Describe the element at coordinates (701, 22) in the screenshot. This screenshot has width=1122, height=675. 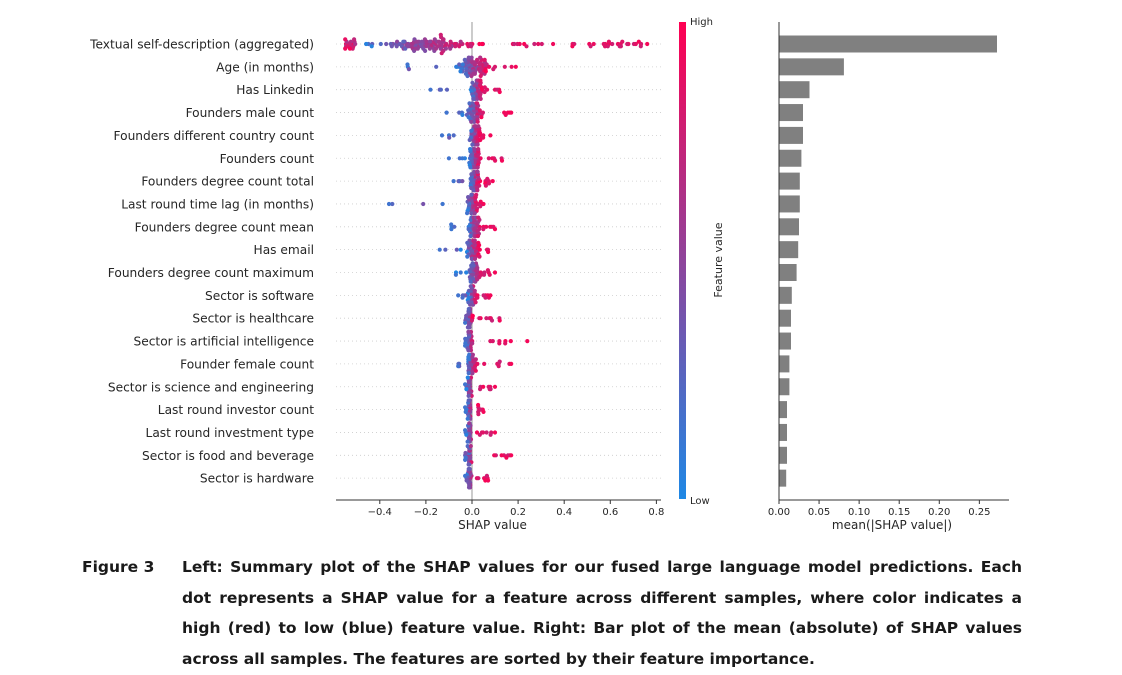
I see `colorbar-high-label: High` at that location.